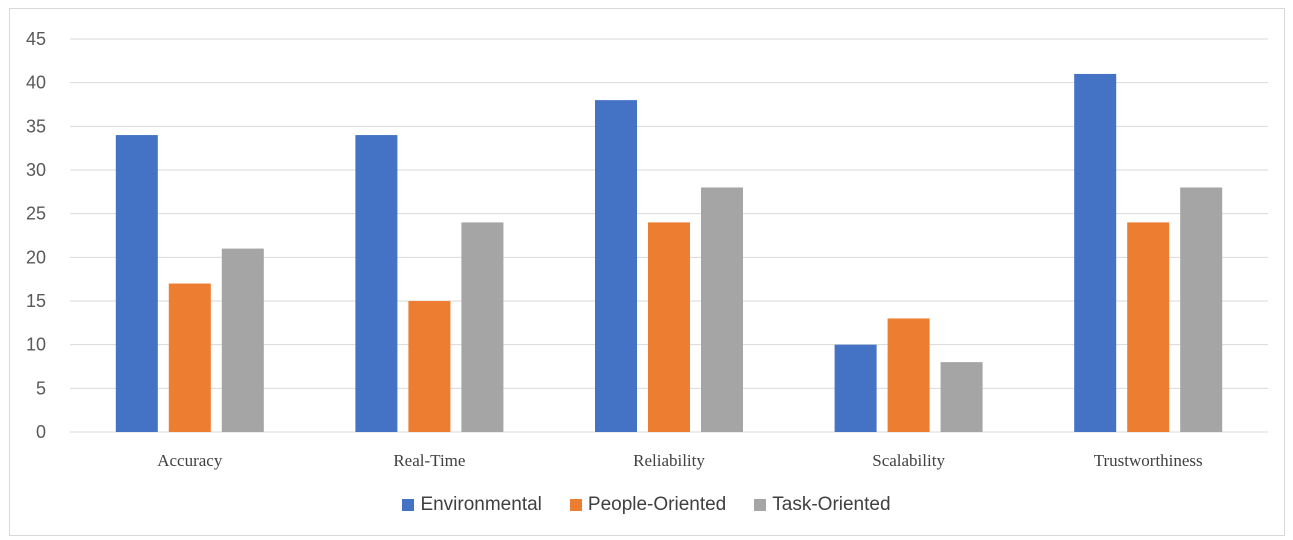  What do you see at coordinates (36, 170) in the screenshot?
I see `y-tick-label: 30` at bounding box center [36, 170].